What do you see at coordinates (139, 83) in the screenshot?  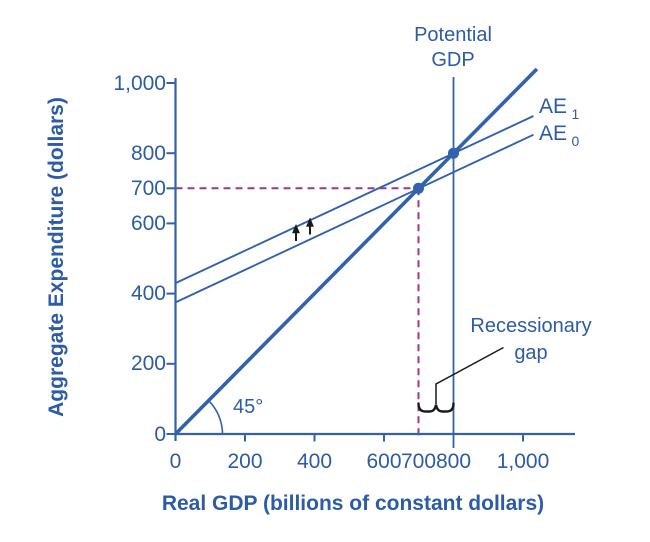 I see `y-tick-1000: 1,000` at bounding box center [139, 83].